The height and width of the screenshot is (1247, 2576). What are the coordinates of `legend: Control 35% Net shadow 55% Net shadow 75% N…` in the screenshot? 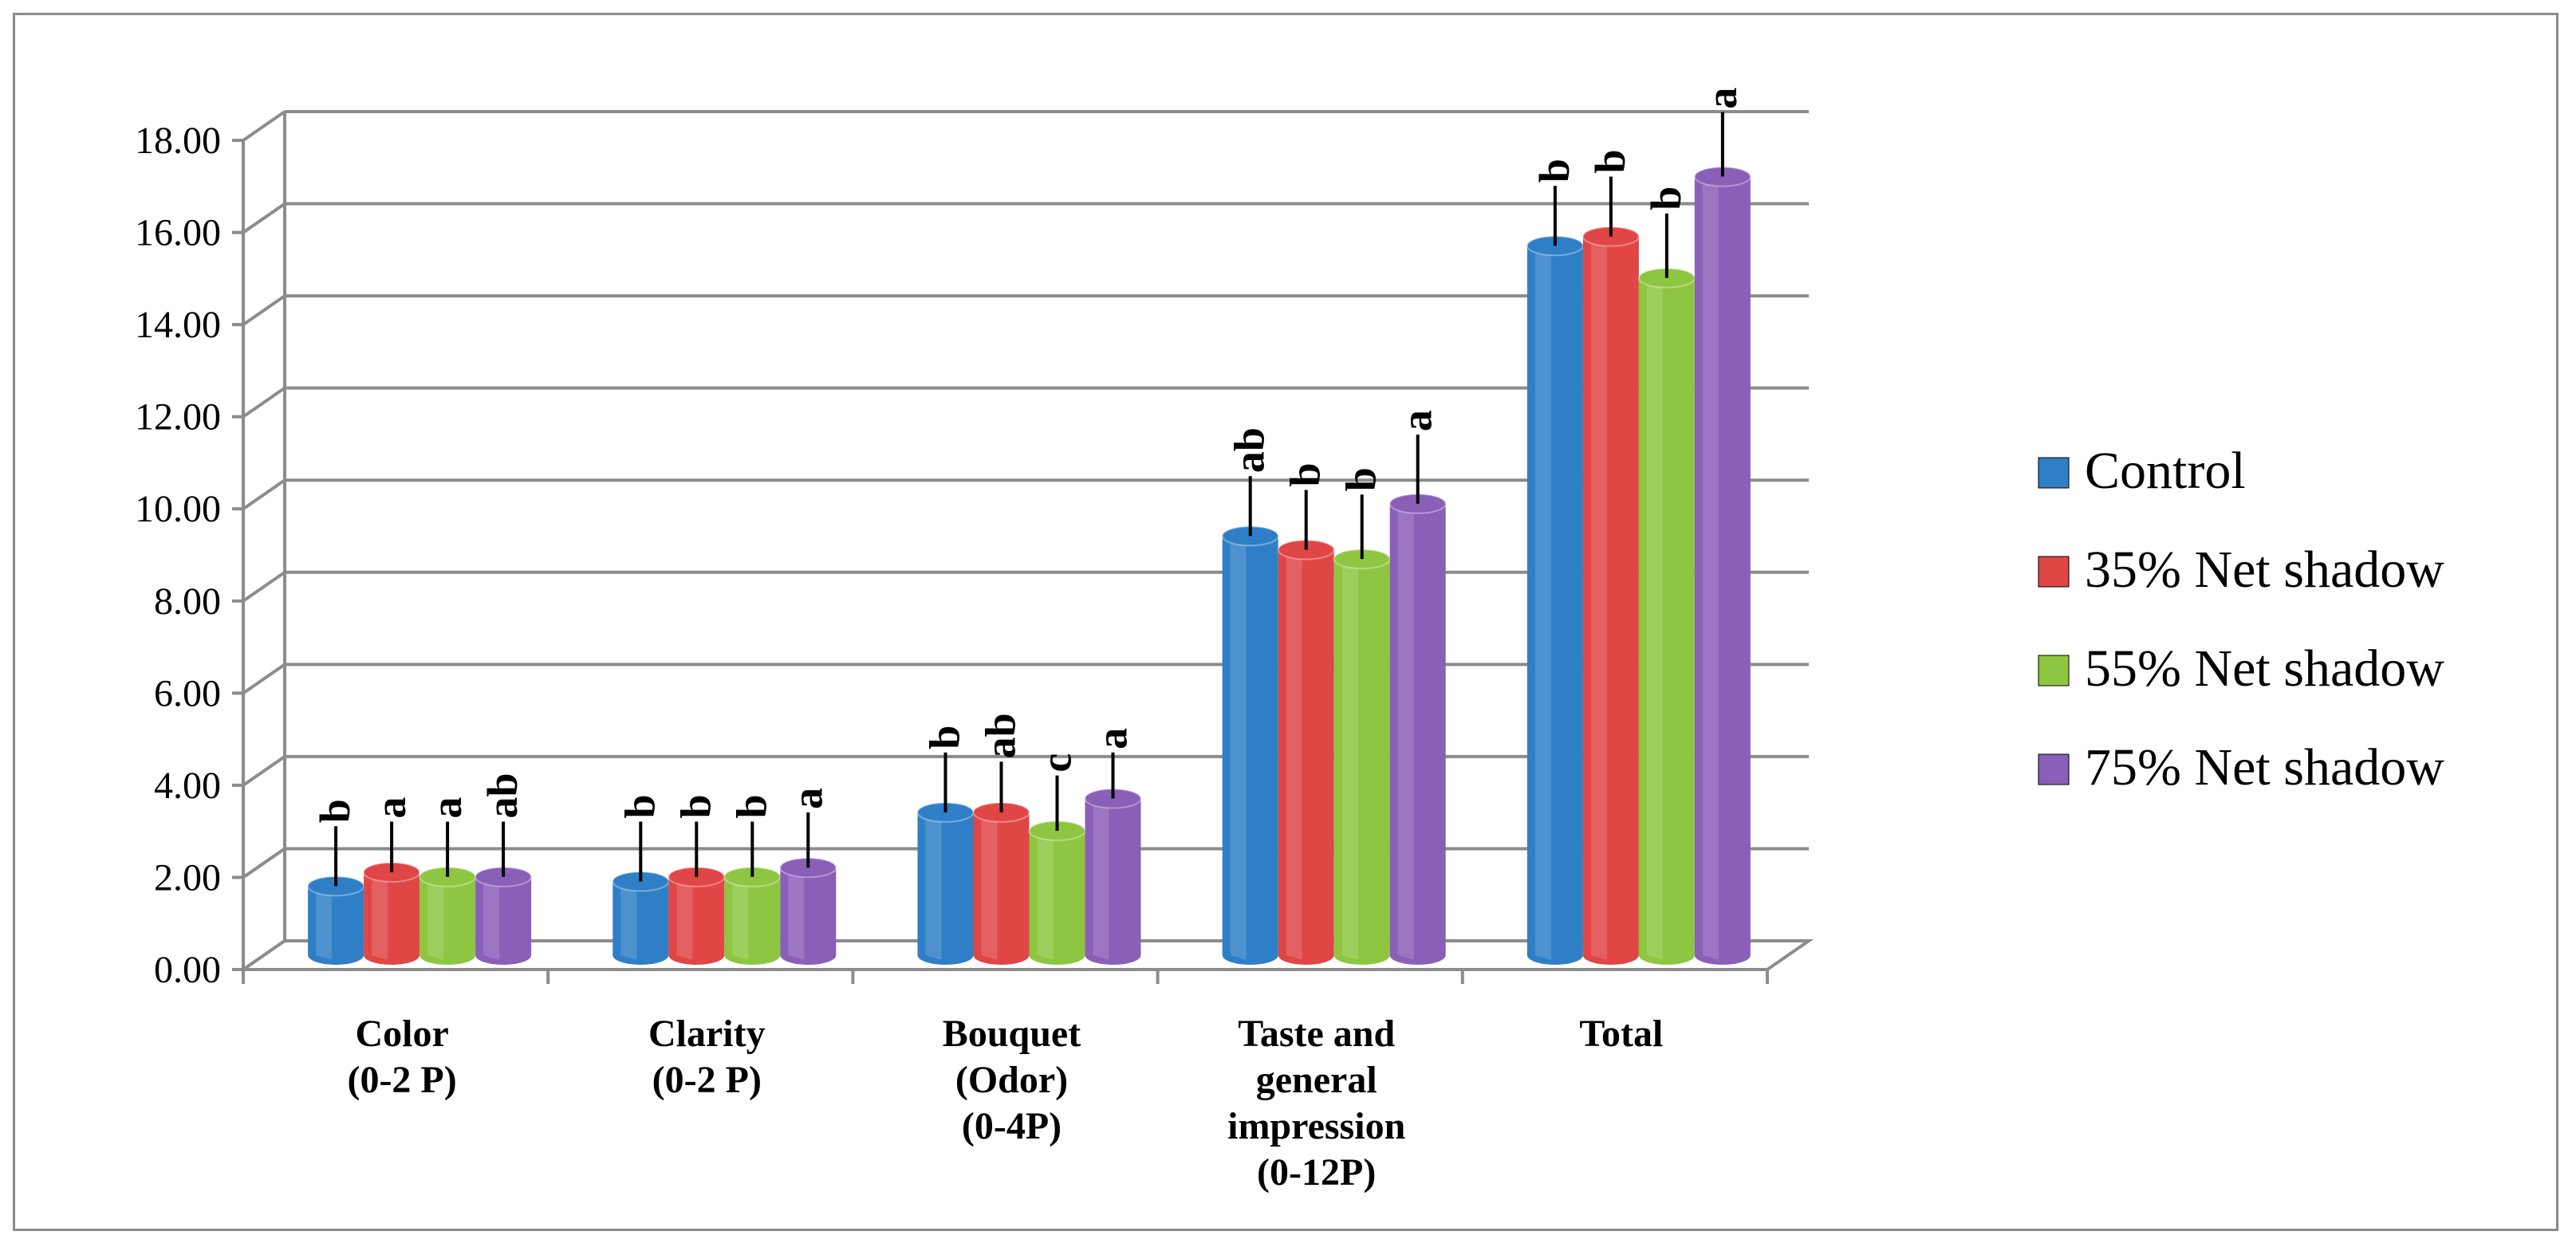 It's located at (2241, 619).